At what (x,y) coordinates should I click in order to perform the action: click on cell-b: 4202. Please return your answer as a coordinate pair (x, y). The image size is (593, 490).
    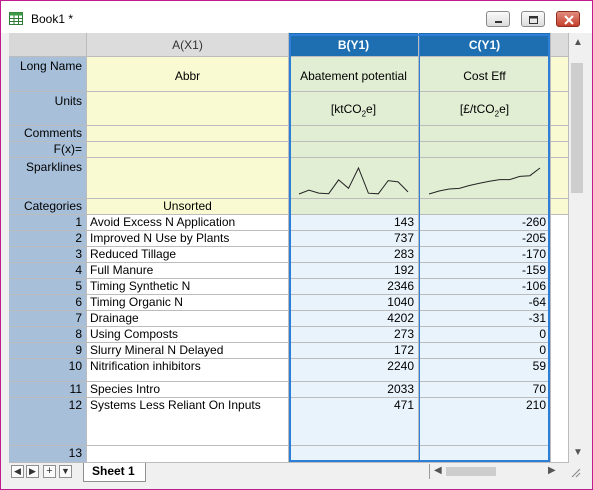
    Looking at the image, I should click on (354, 319).